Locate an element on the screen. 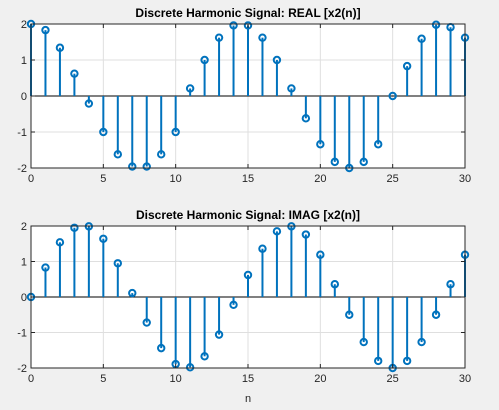  real-x-tick-label: 25 is located at coordinates (393, 179).